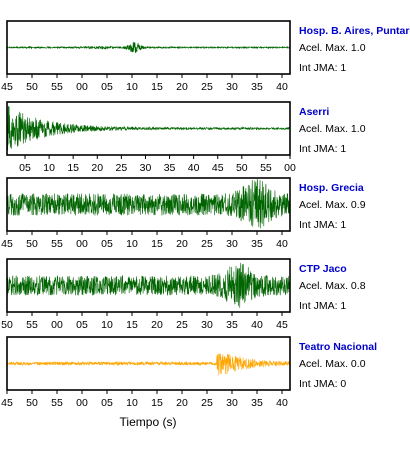 This screenshot has width=410, height=460. Describe the element at coordinates (331, 188) in the screenshot. I see `station-name: Hosp. Grecia` at that location.